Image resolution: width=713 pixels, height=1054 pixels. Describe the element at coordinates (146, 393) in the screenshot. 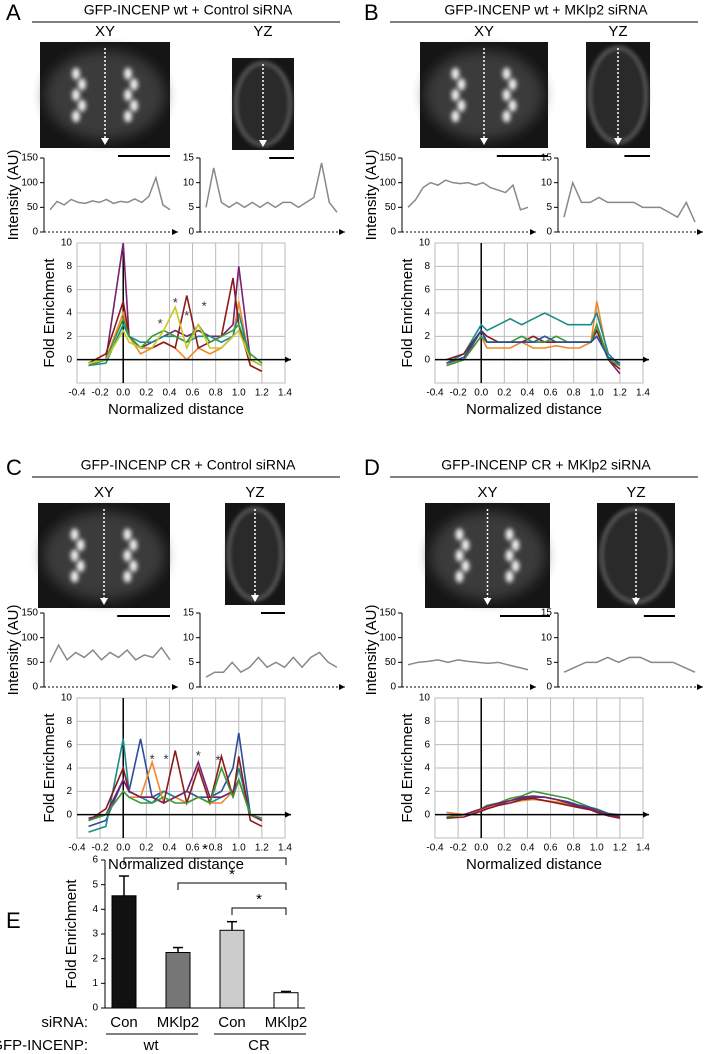

I see `x-tick-label: 0.2` at that location.